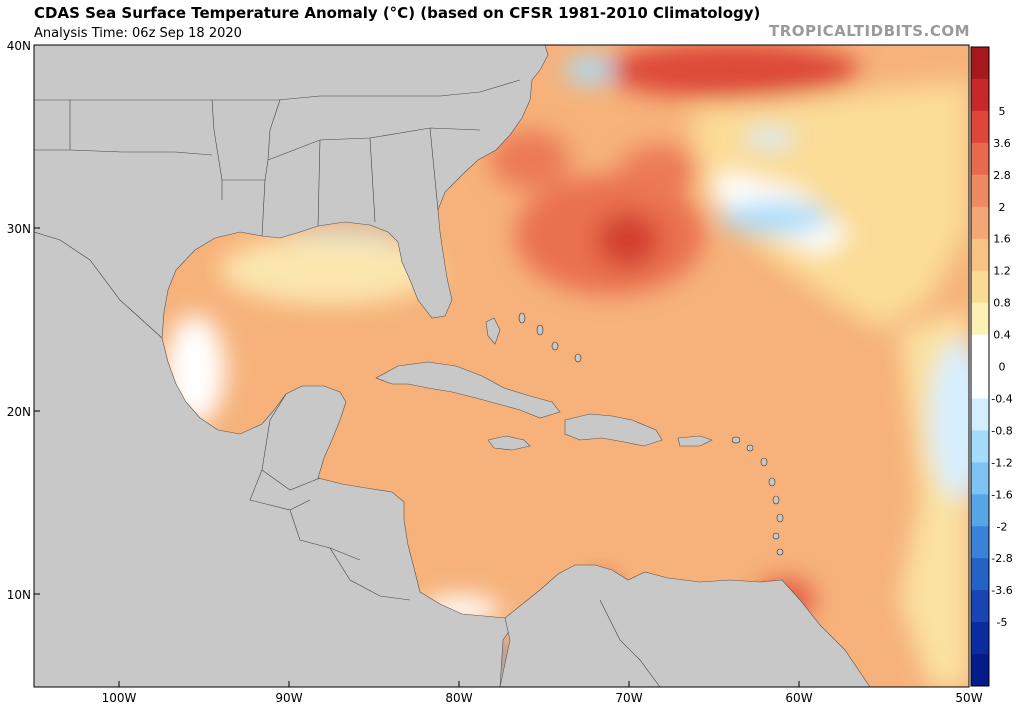 This screenshot has width=1024, height=706. I want to click on colorbar-tick-label: 1.2, so click(1002, 271).